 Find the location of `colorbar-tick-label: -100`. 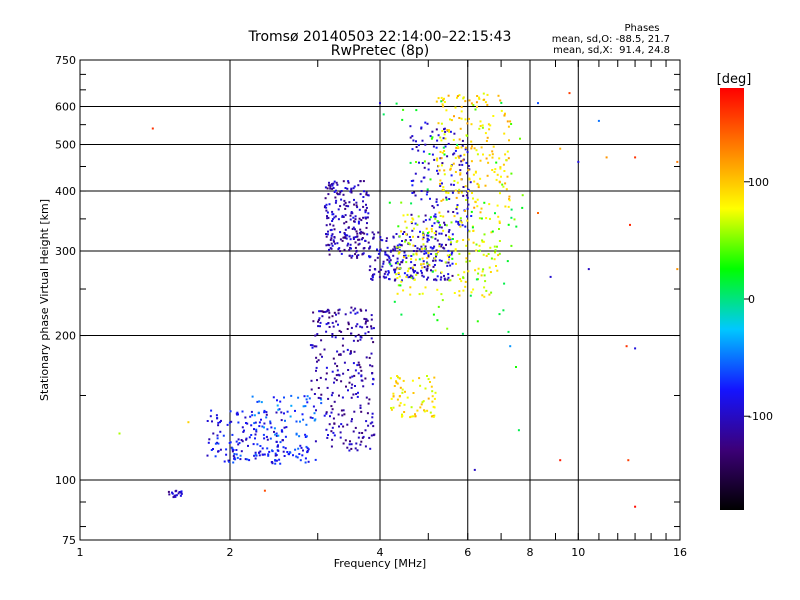

colorbar-tick-label: -100 is located at coordinates (760, 416).